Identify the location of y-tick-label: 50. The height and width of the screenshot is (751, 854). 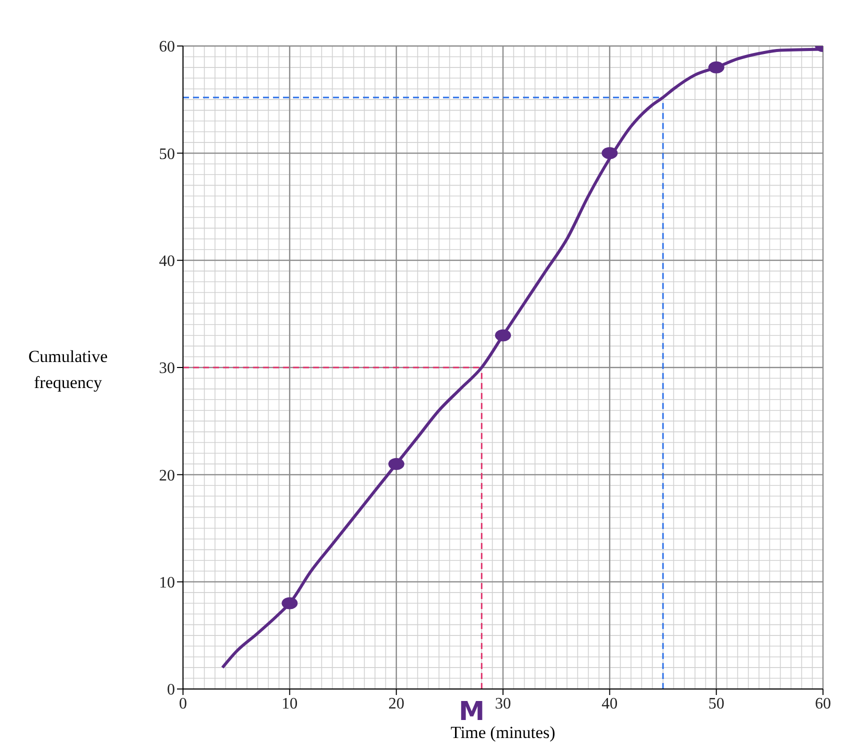
(167, 154).